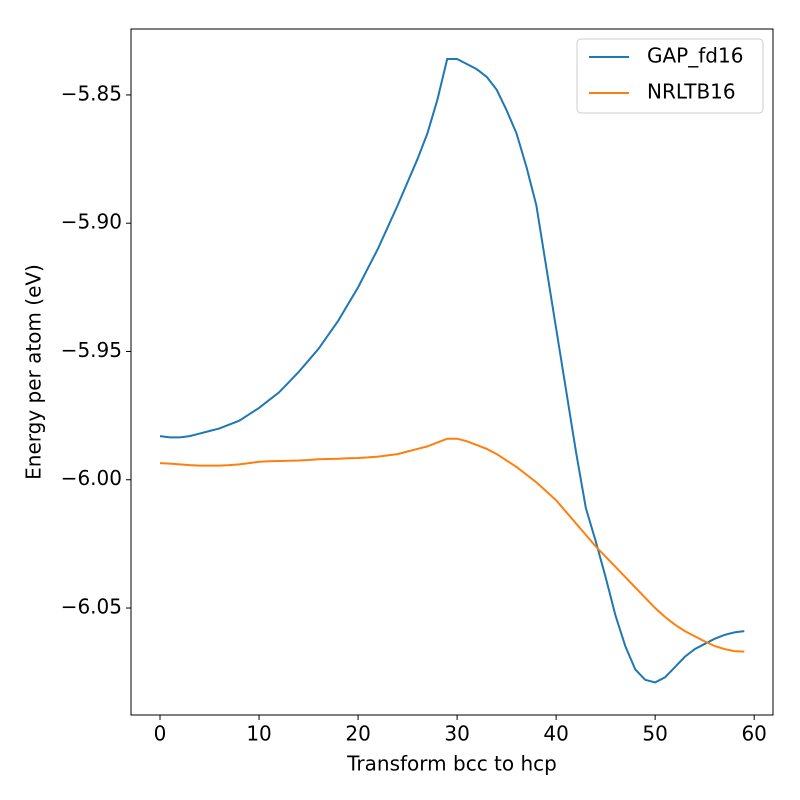  What do you see at coordinates (91, 478) in the screenshot?
I see `y-tick-label: −6.00` at bounding box center [91, 478].